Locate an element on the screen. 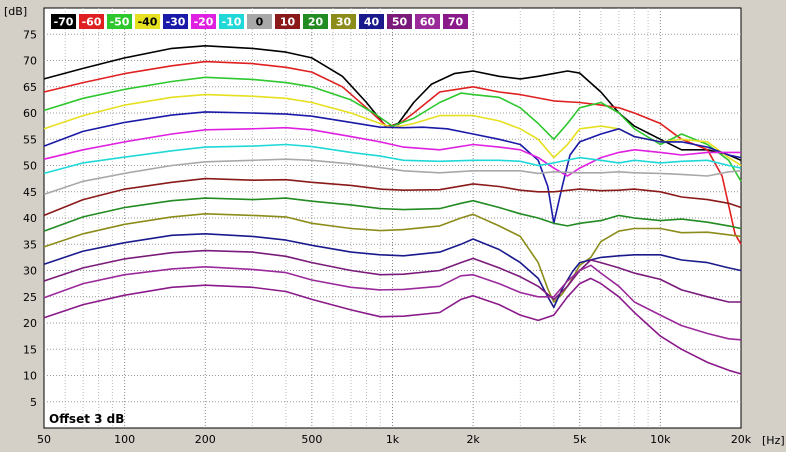 Image resolution: width=786 pixels, height=452 pixels. x-tick-label: 2k is located at coordinates (473, 439).